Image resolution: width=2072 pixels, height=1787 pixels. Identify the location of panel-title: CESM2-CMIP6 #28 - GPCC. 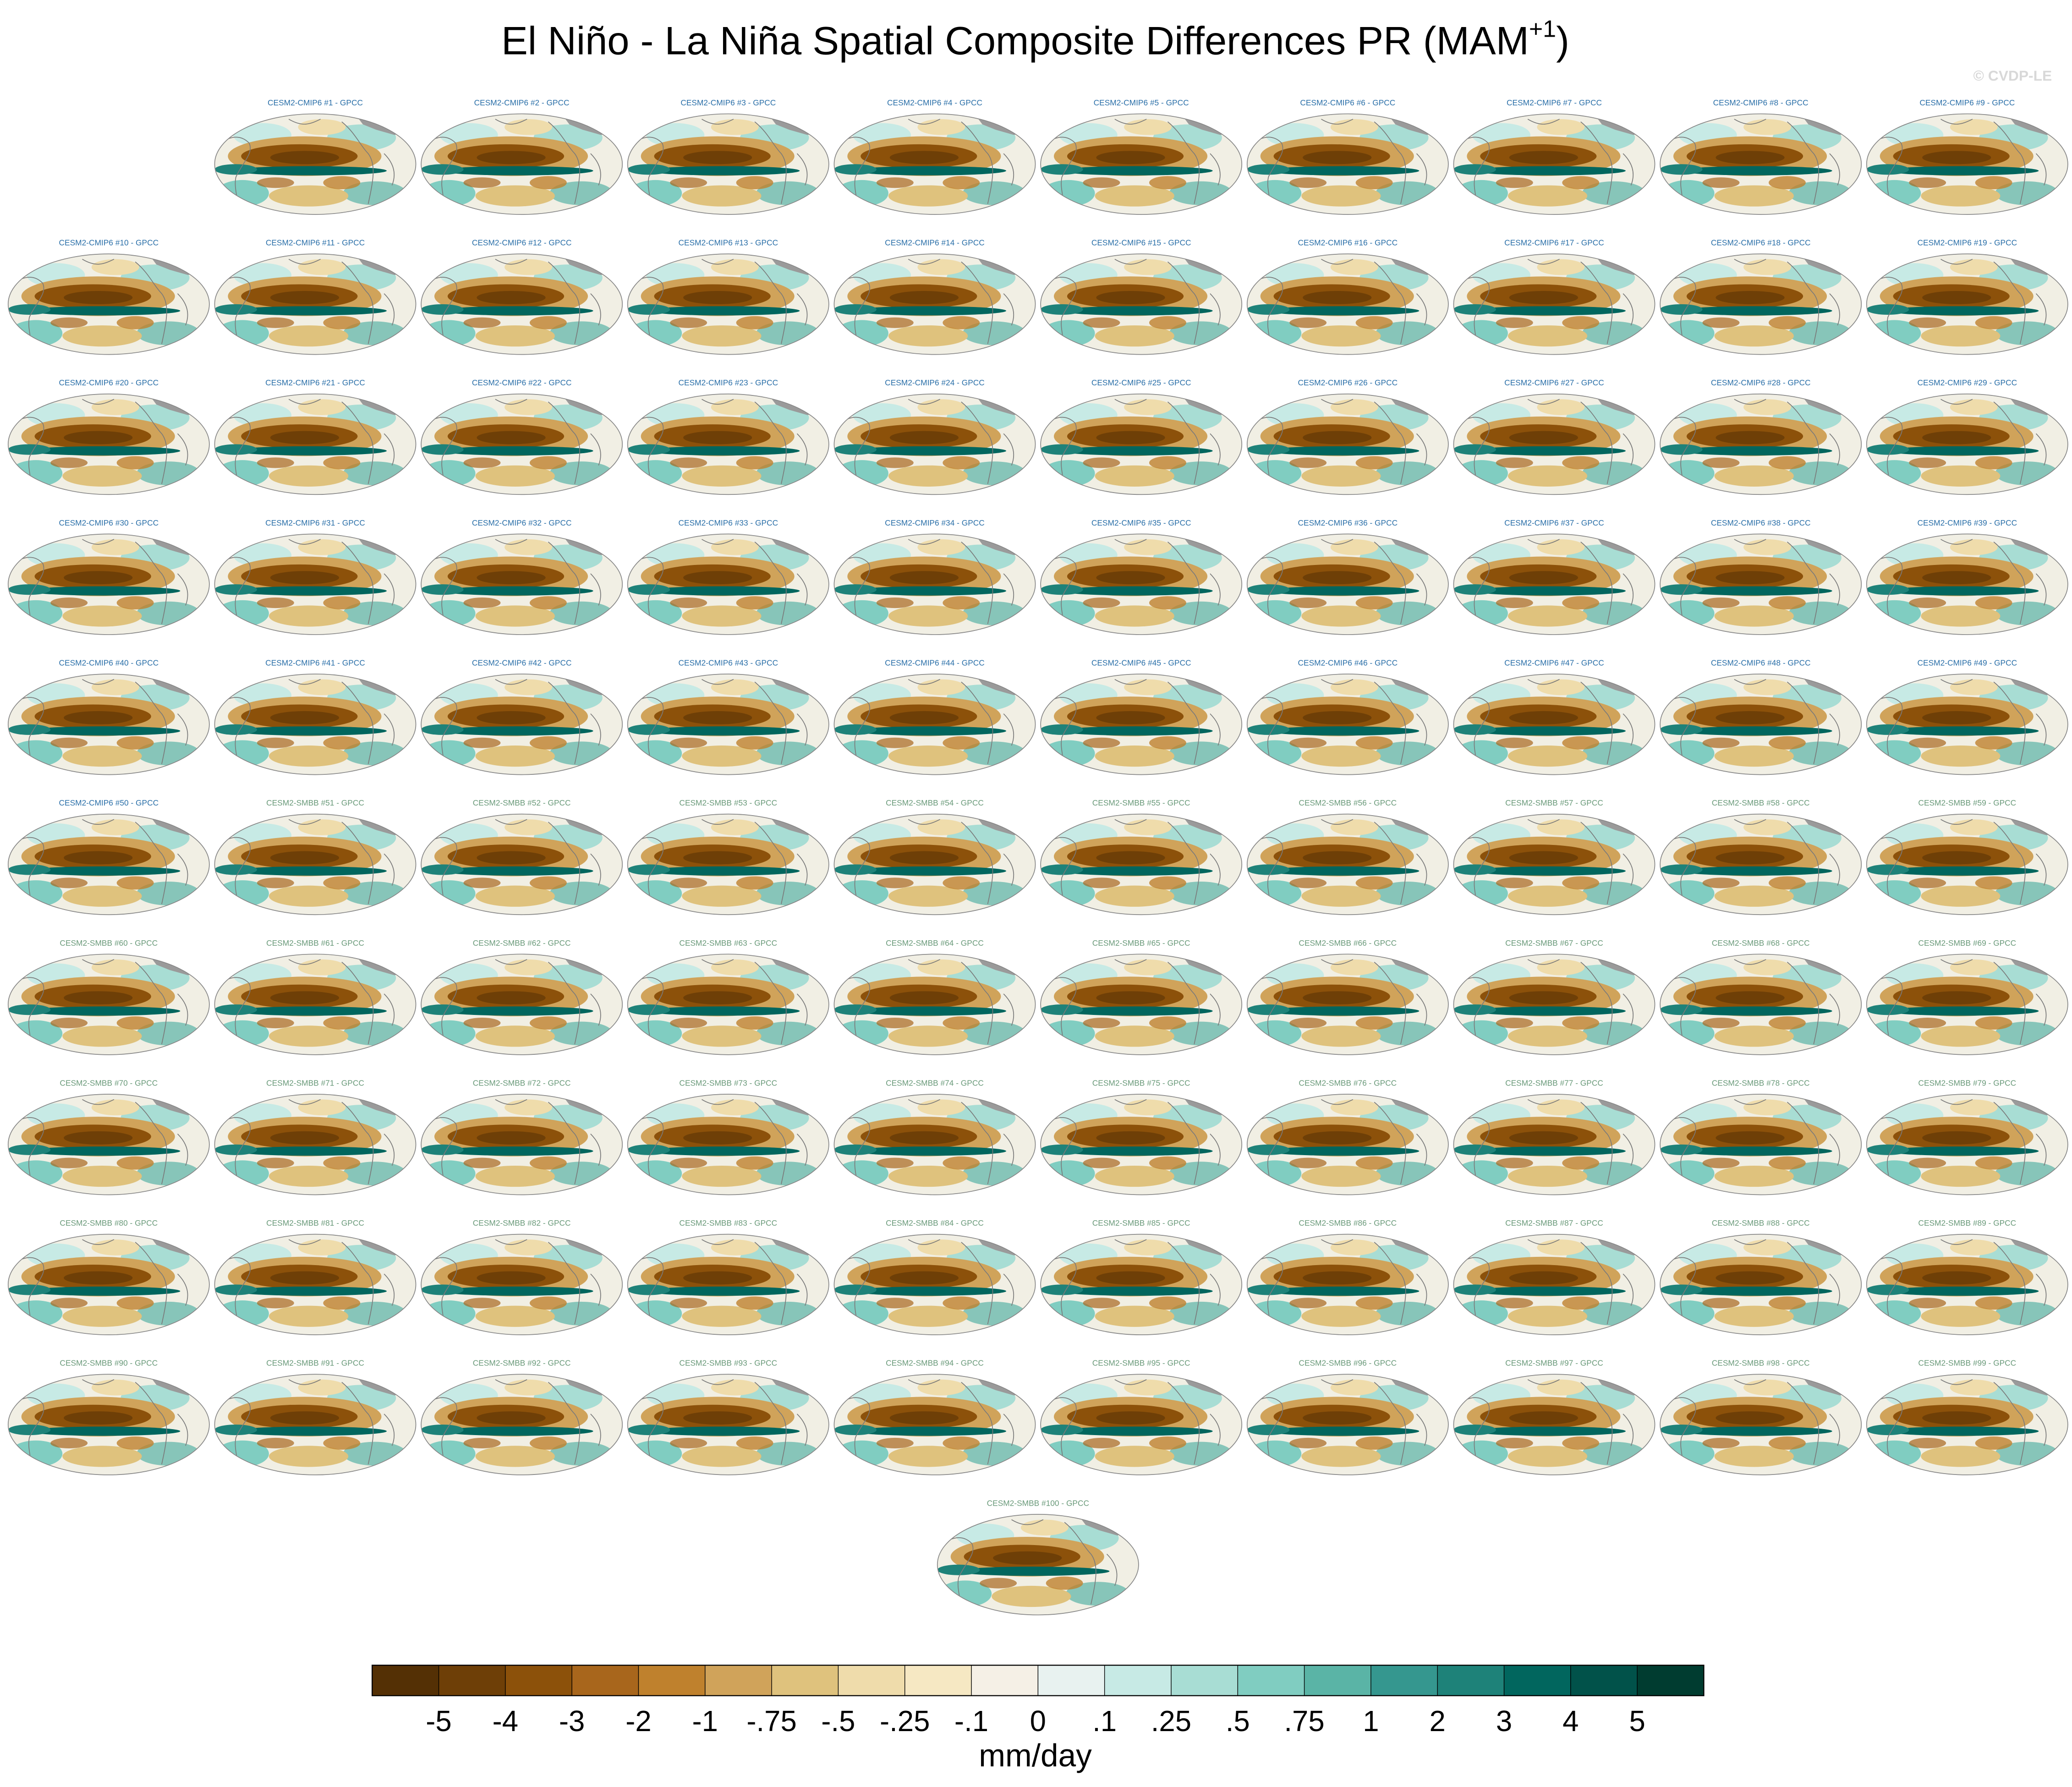
(1761, 382).